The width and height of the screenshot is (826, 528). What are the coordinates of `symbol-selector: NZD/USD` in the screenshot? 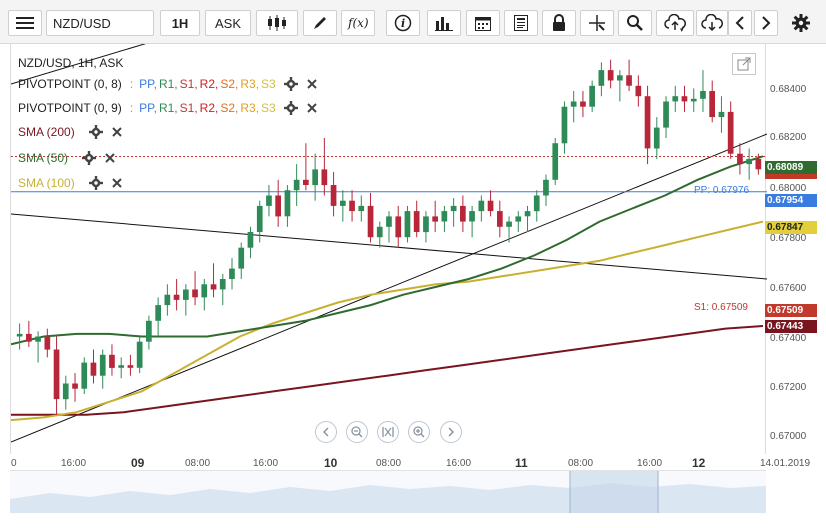 It's located at (100, 23).